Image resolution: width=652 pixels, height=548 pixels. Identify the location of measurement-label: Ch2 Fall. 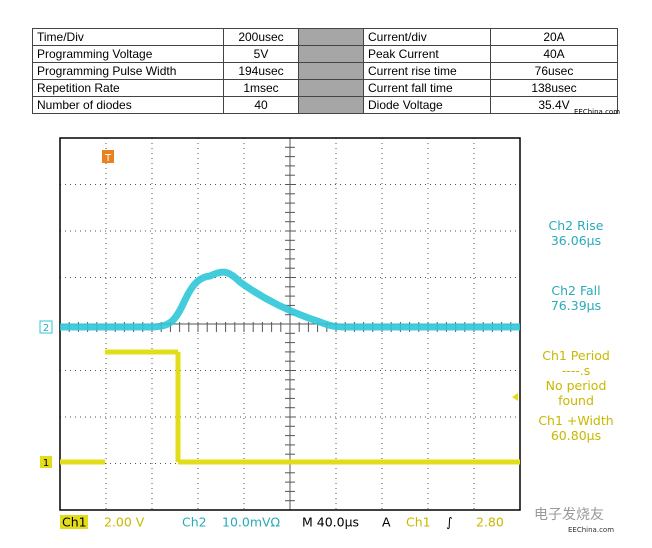
(575, 290).